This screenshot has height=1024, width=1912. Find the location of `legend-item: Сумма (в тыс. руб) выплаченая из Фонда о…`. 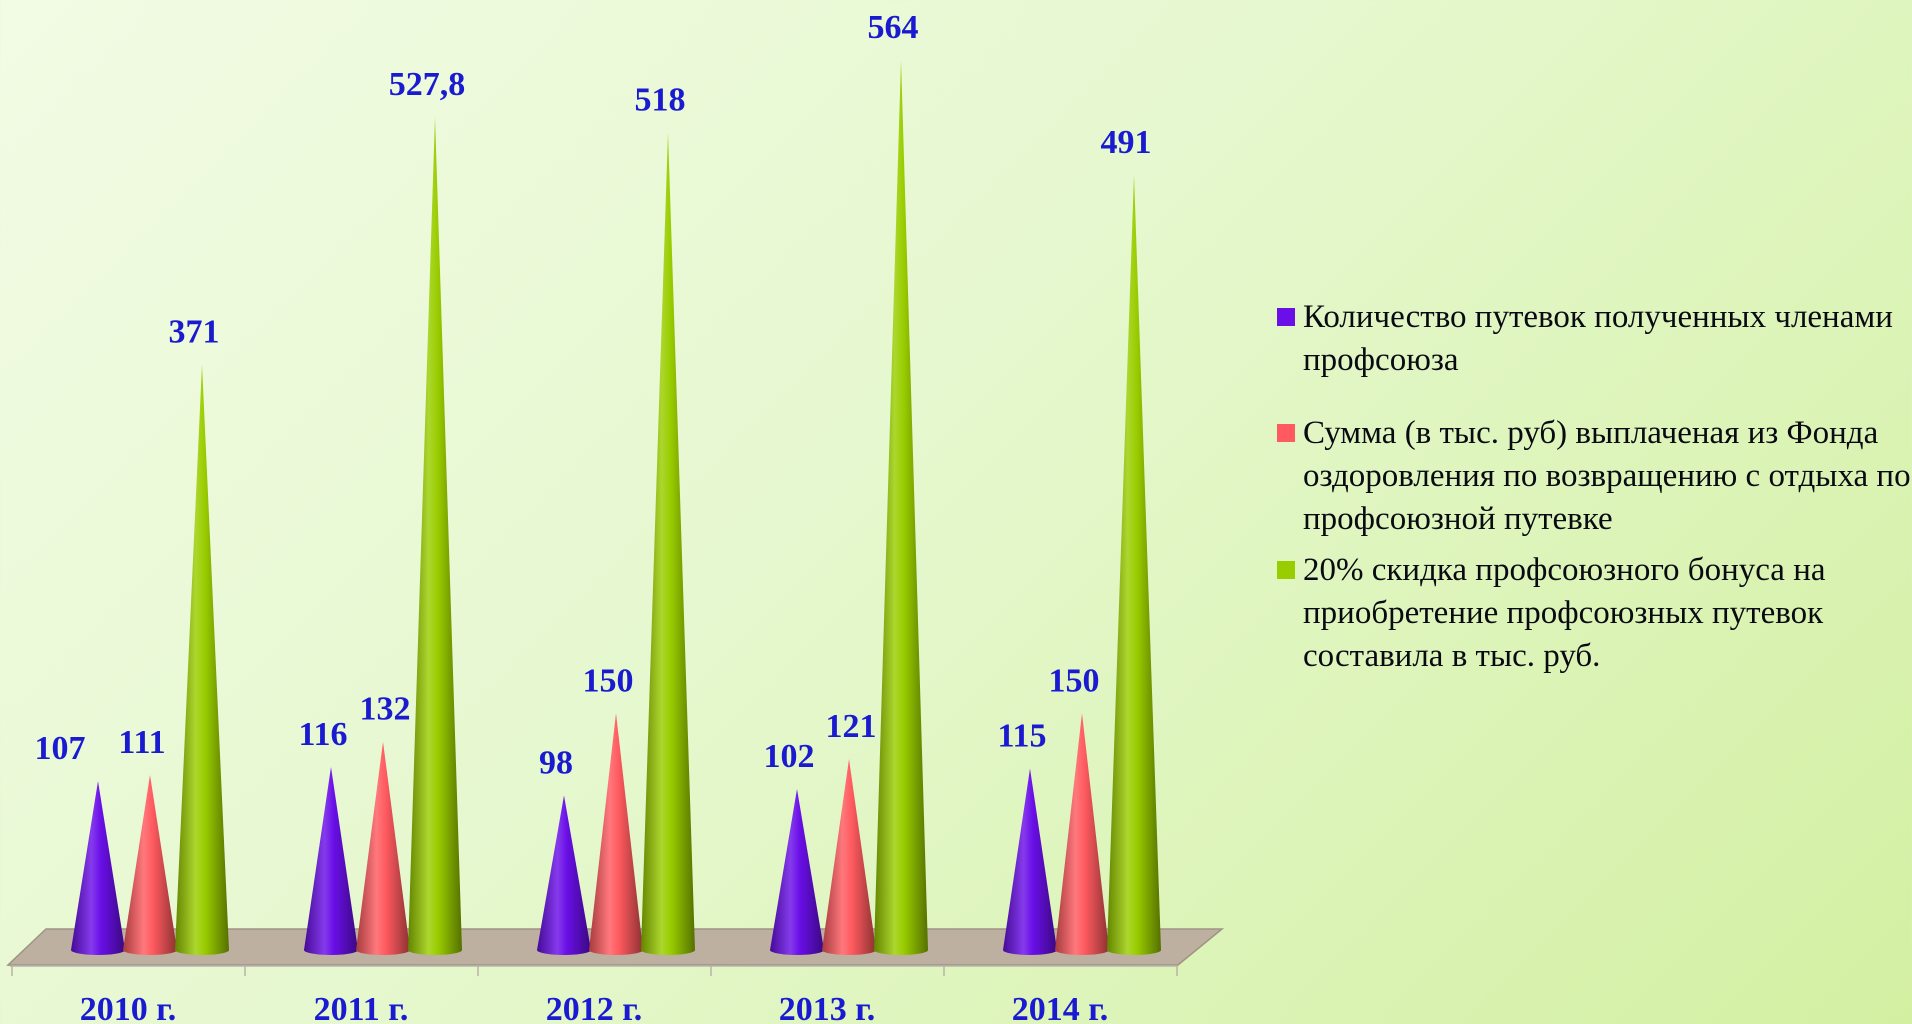

legend-item: Сумма (в тыс. руб) выплаченая из Фонда о… is located at coordinates (1593, 476).